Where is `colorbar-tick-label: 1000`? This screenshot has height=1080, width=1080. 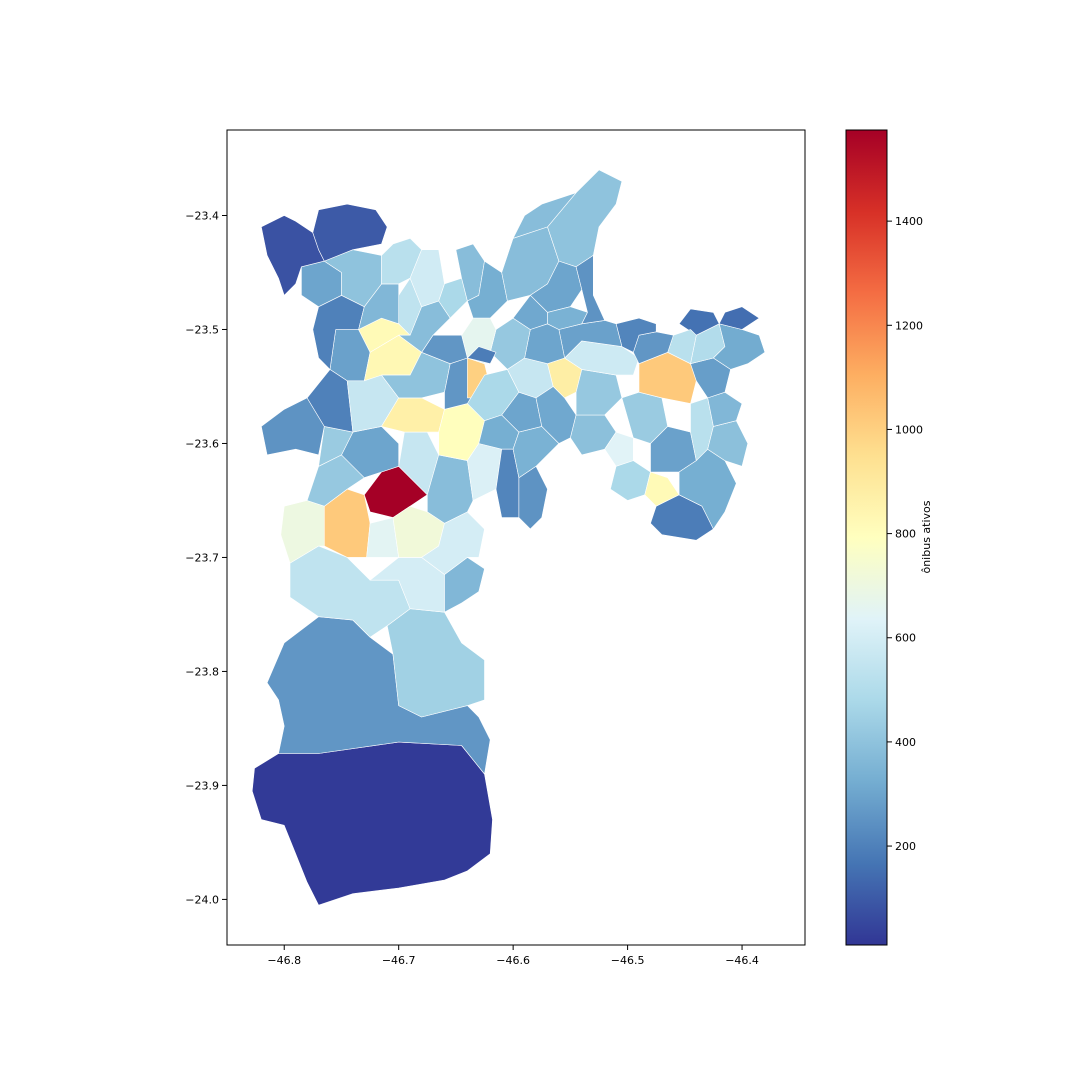 colorbar-tick-label: 1000 is located at coordinates (909, 429).